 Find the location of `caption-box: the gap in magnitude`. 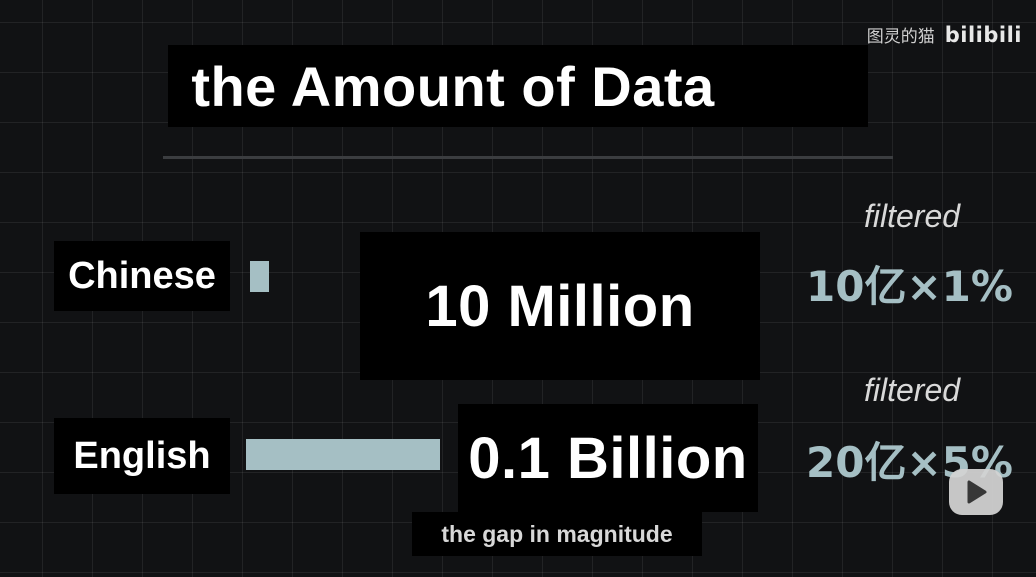

caption-box: the gap in magnitude is located at coordinates (557, 534).